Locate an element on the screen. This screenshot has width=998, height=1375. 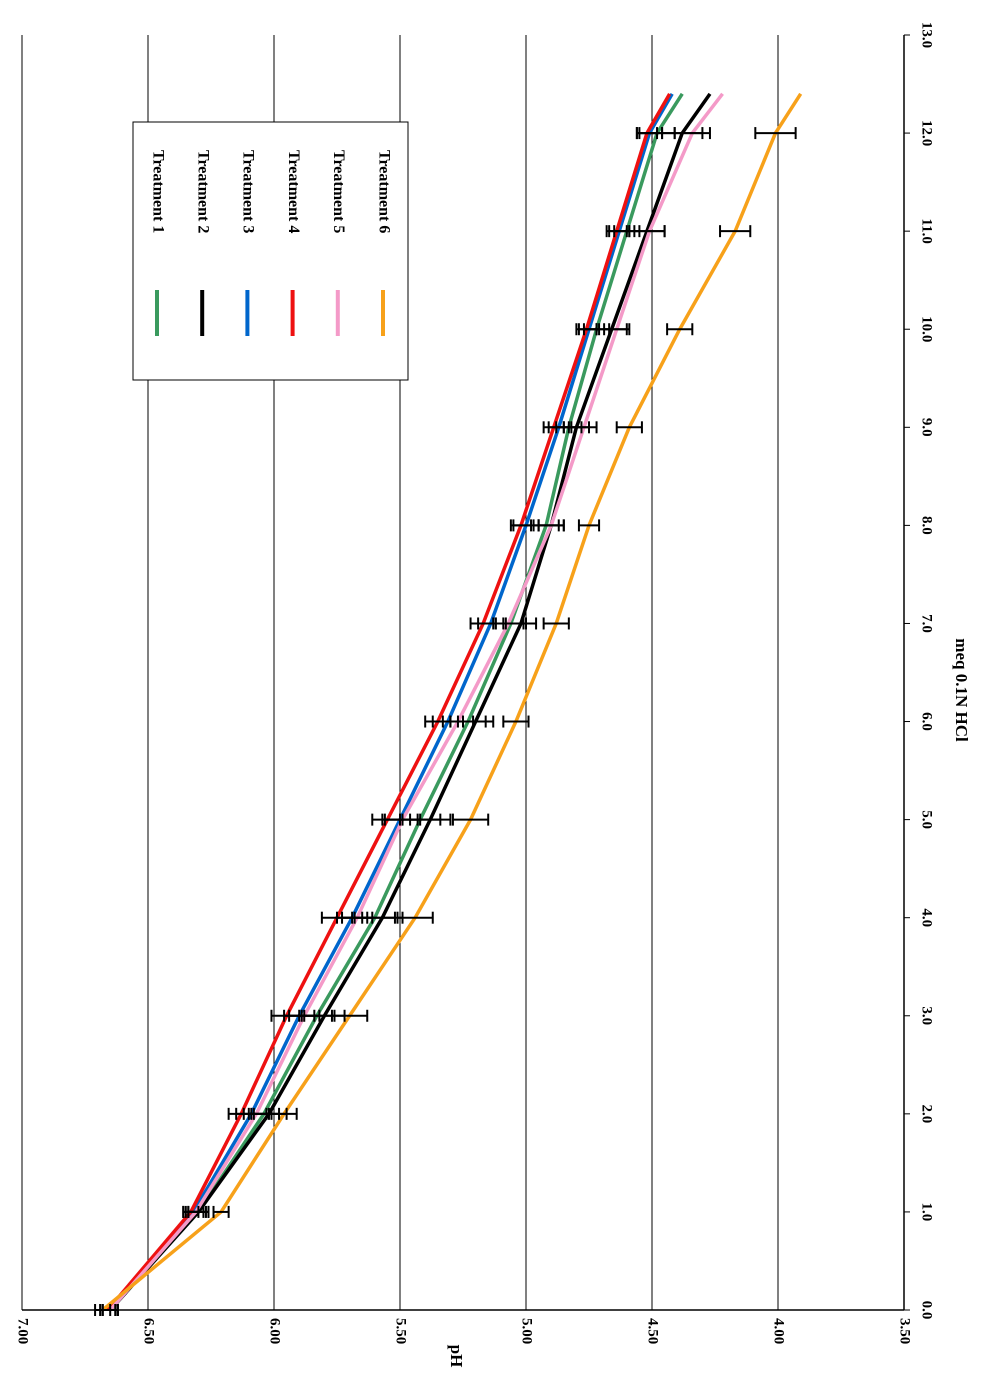
x-tick-label: 4.0 is located at coordinates (927, 917).